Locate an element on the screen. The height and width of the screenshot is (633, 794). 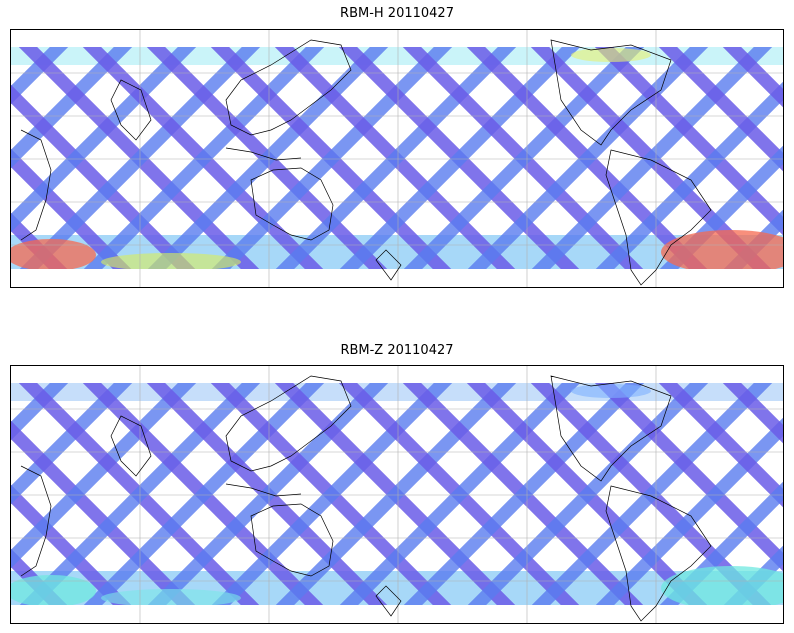
panel-title-top: RBM-H 20110427 is located at coordinates (397, 13).